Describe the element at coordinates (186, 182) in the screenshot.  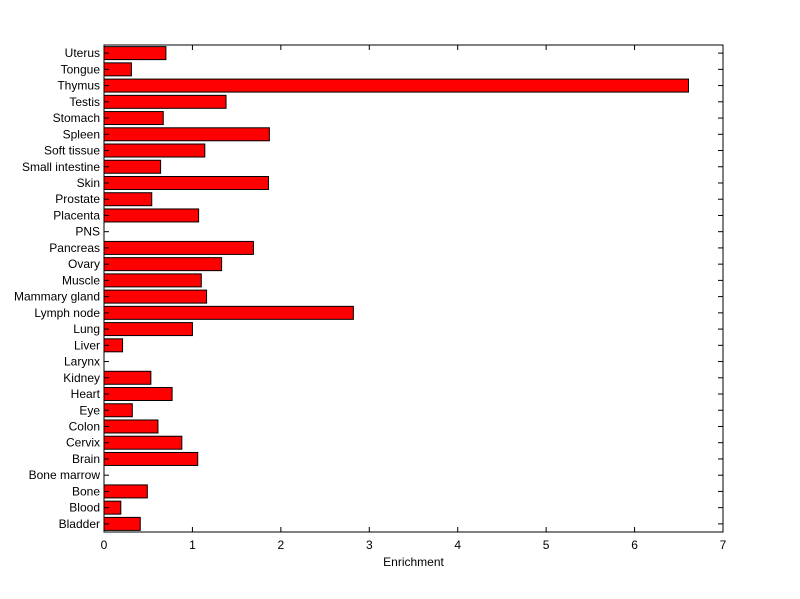
I see `bar-skin` at that location.